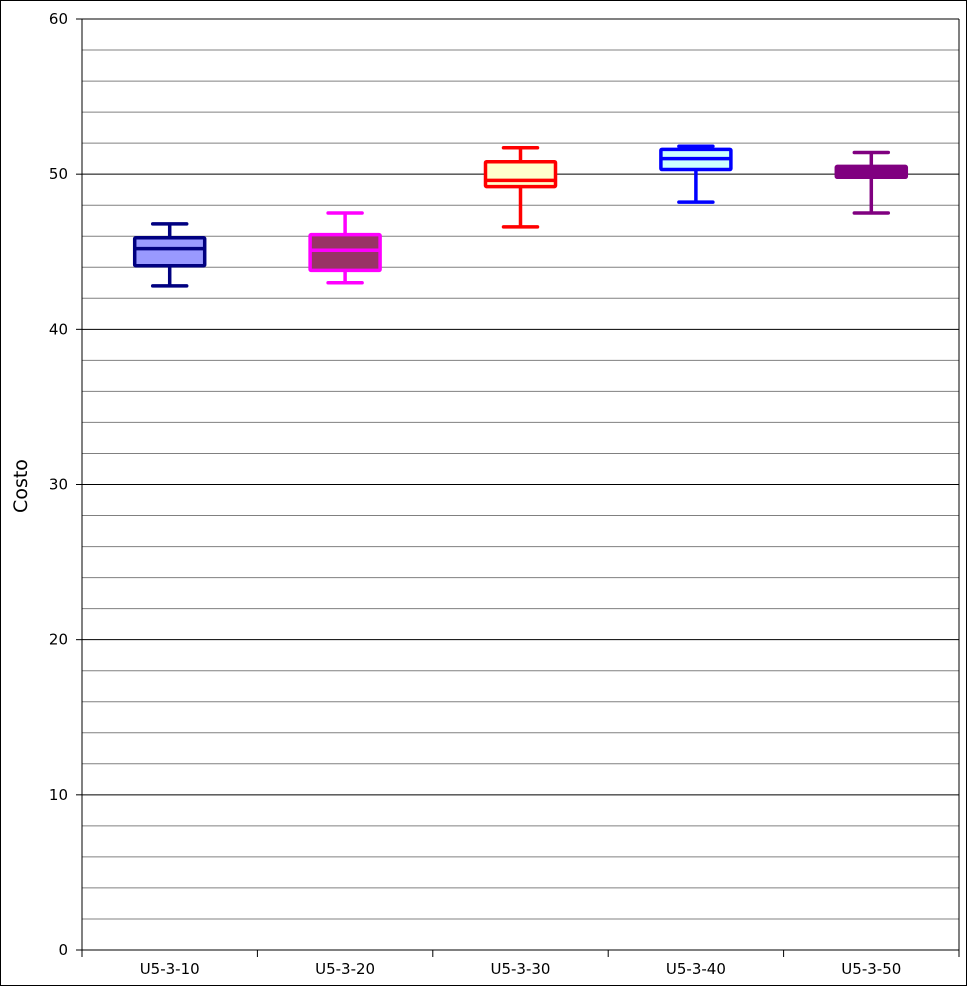  Describe the element at coordinates (21, 486) in the screenshot. I see `y-axis-title: Costo` at that location.